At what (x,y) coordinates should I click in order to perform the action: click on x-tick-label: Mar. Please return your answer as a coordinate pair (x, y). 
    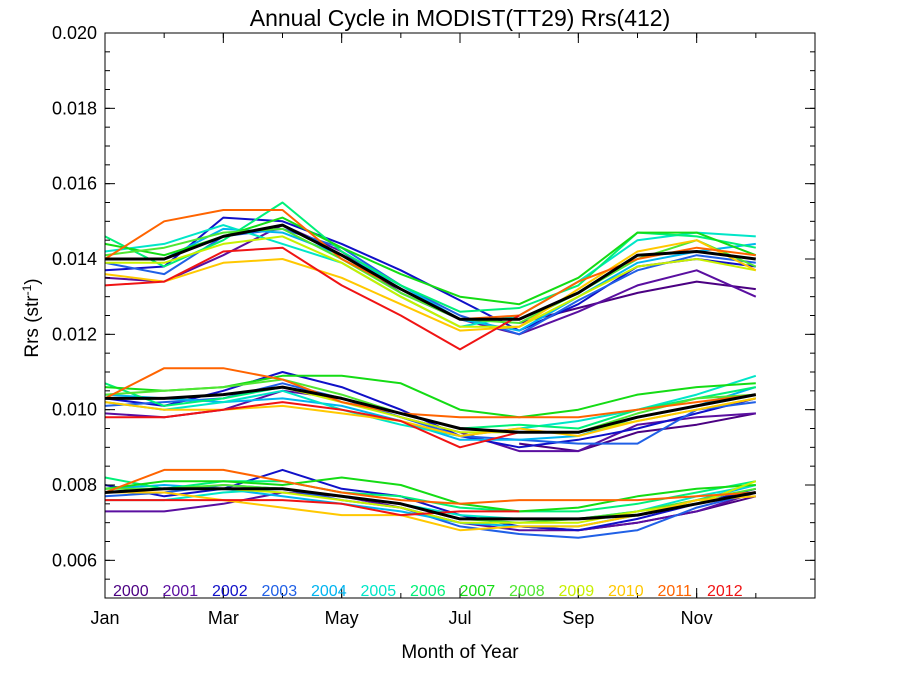
    Looking at the image, I should click on (223, 618).